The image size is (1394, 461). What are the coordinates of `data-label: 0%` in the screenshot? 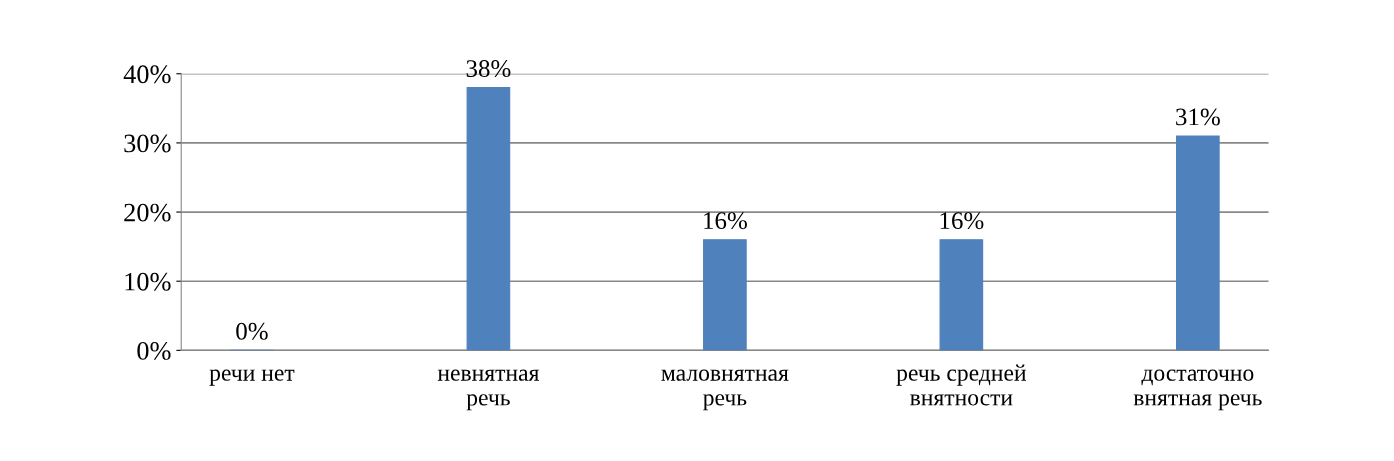 It's located at (252, 331).